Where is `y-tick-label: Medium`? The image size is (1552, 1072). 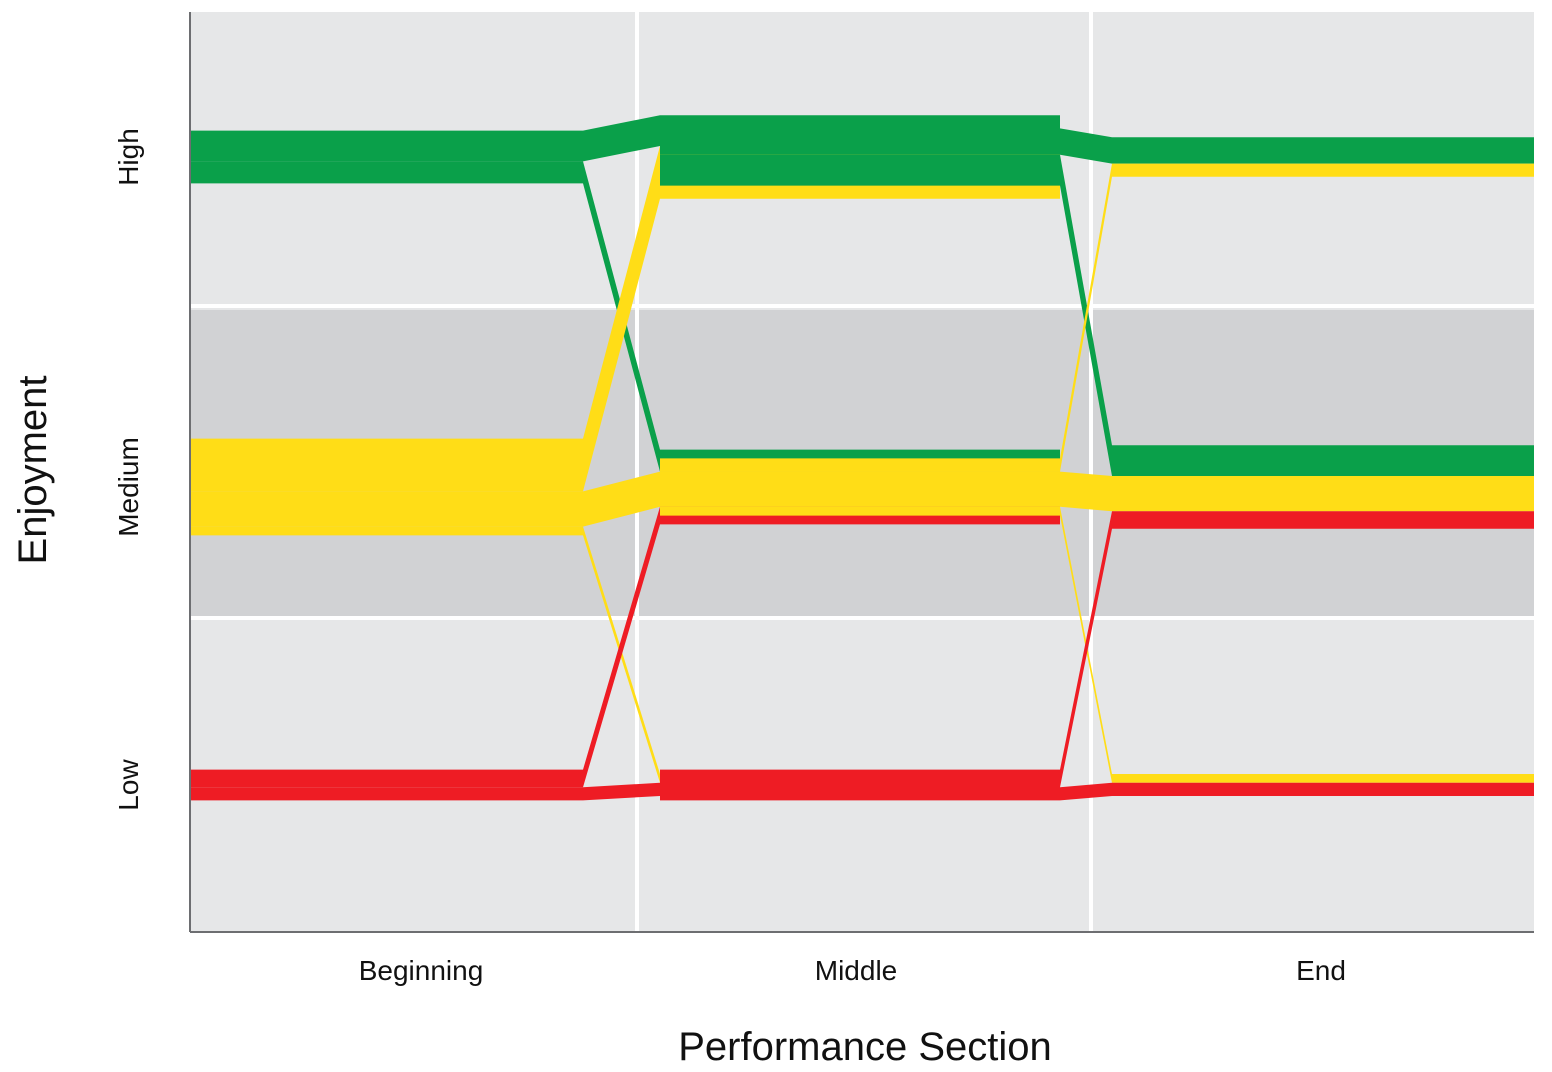 y-tick-label: Medium is located at coordinates (128, 487).